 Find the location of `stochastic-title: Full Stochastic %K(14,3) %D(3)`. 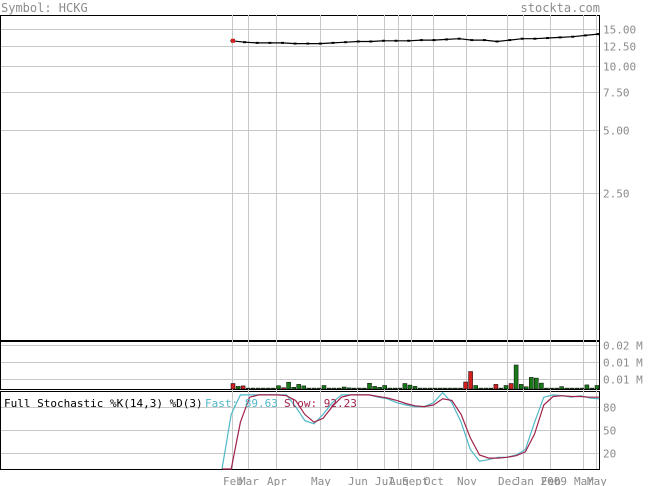

stochastic-title: Full Stochastic %K(14,3) %D(3) is located at coordinates (103, 403).